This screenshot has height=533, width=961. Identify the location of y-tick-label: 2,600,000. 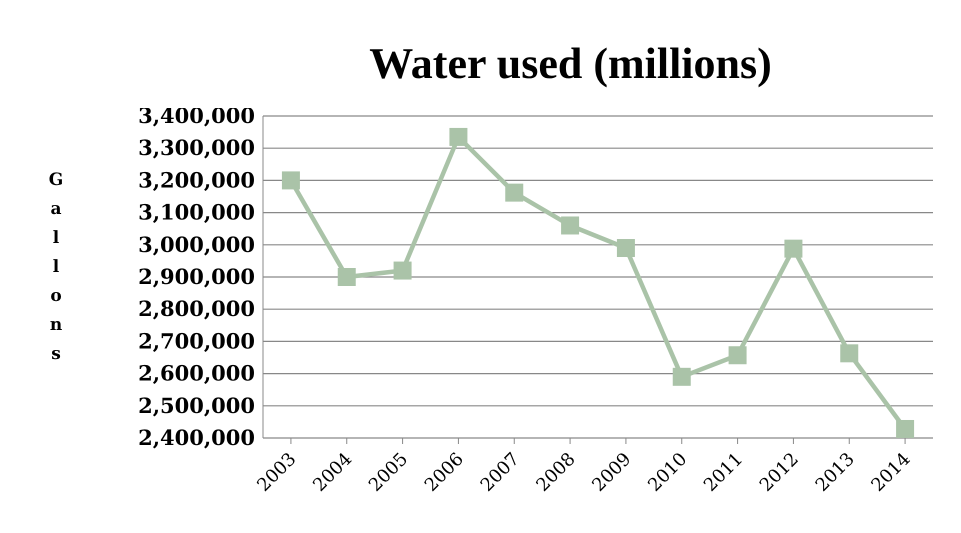
(196, 373).